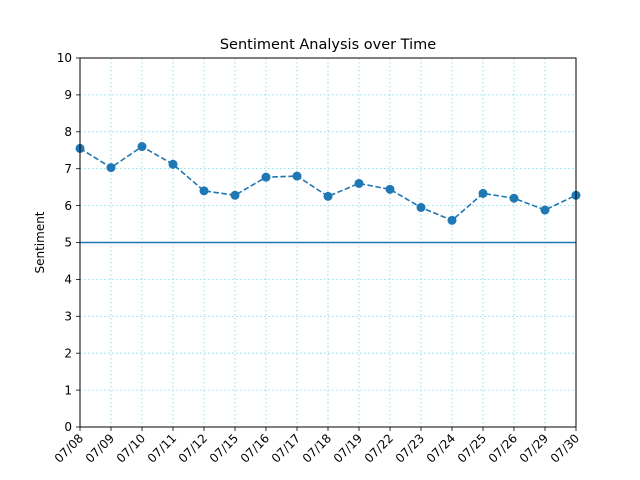 The image size is (640, 480). What do you see at coordinates (68, 132) in the screenshot?
I see `y-tick-label: 8` at bounding box center [68, 132].